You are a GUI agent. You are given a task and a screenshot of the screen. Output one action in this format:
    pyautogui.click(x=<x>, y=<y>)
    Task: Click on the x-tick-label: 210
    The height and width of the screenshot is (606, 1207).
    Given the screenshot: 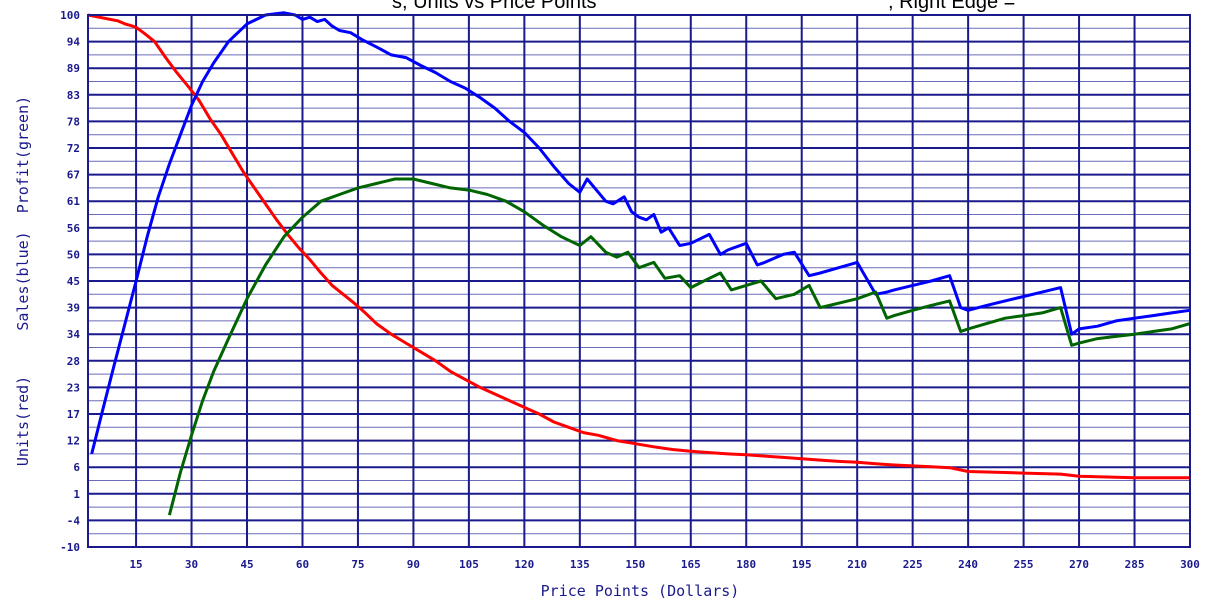 What is the action you would take?
    pyautogui.click(x=857, y=564)
    